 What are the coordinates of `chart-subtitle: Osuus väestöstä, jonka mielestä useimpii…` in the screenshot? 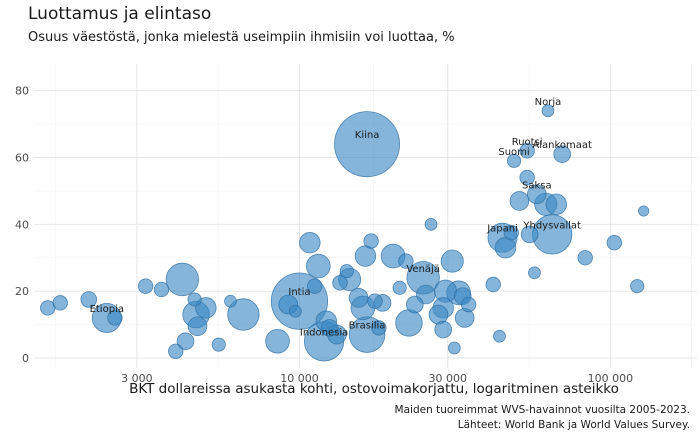 It's located at (241, 37).